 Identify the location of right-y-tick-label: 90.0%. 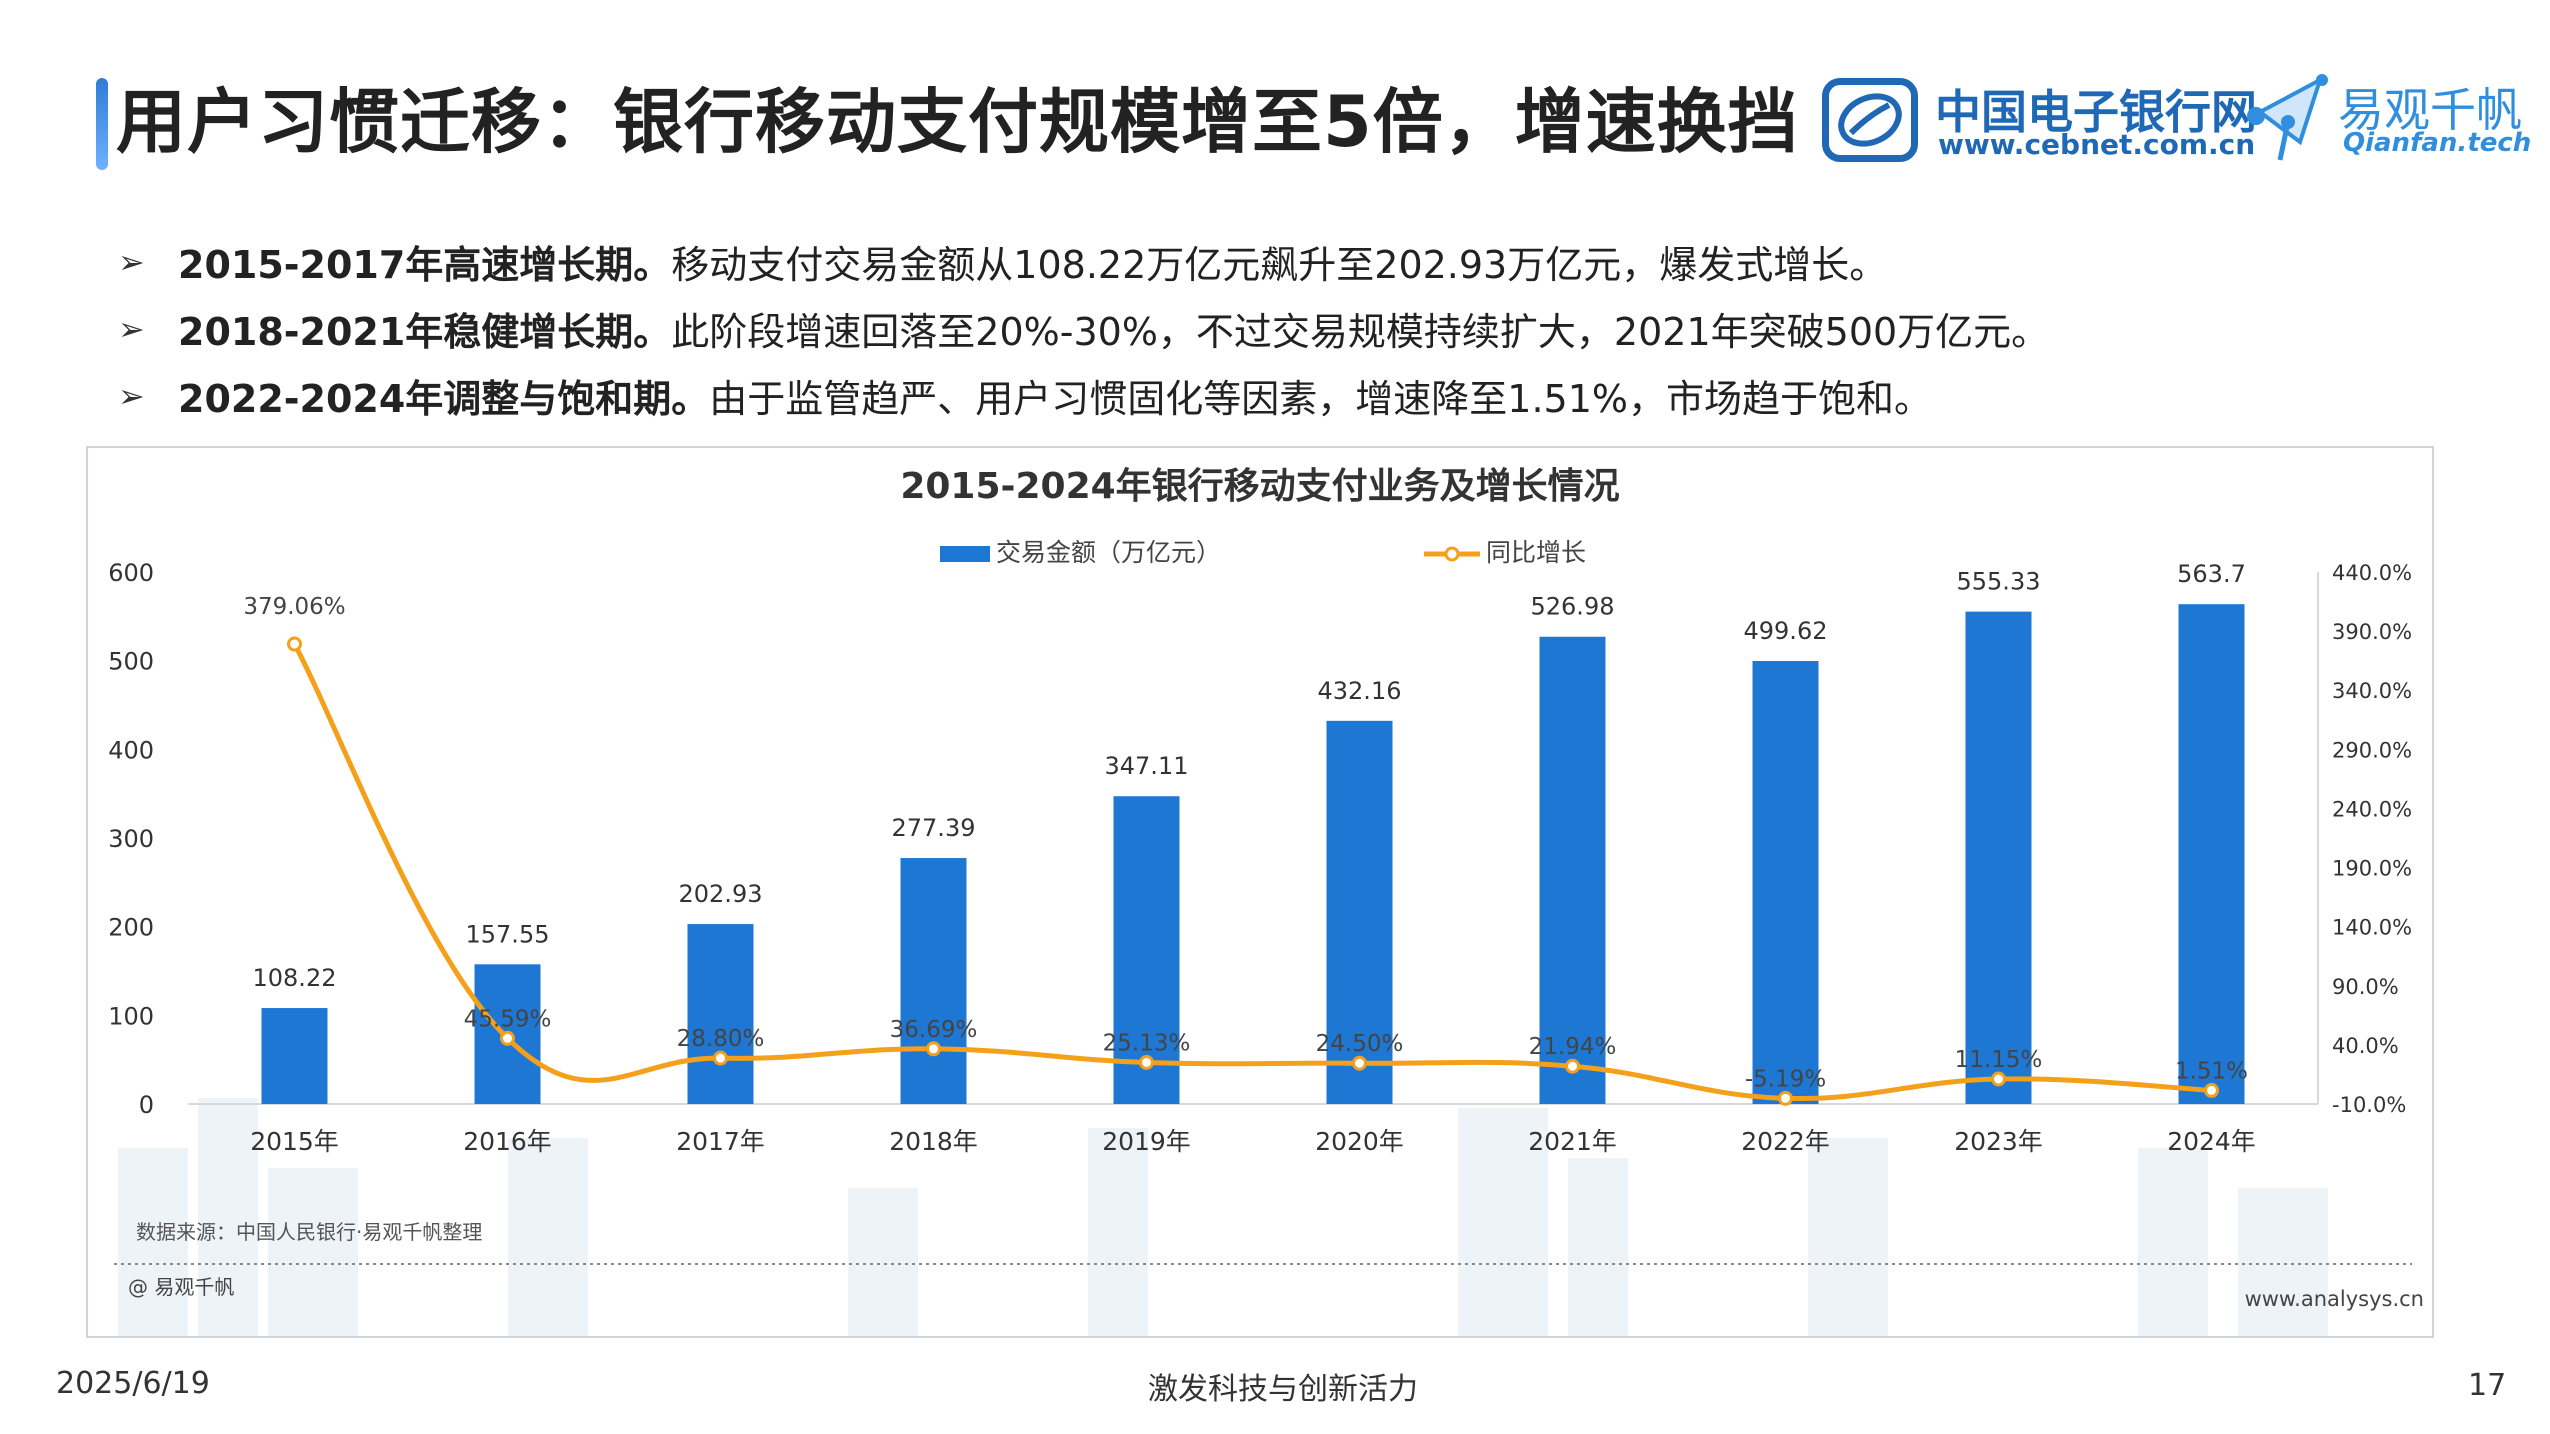
(2365, 987).